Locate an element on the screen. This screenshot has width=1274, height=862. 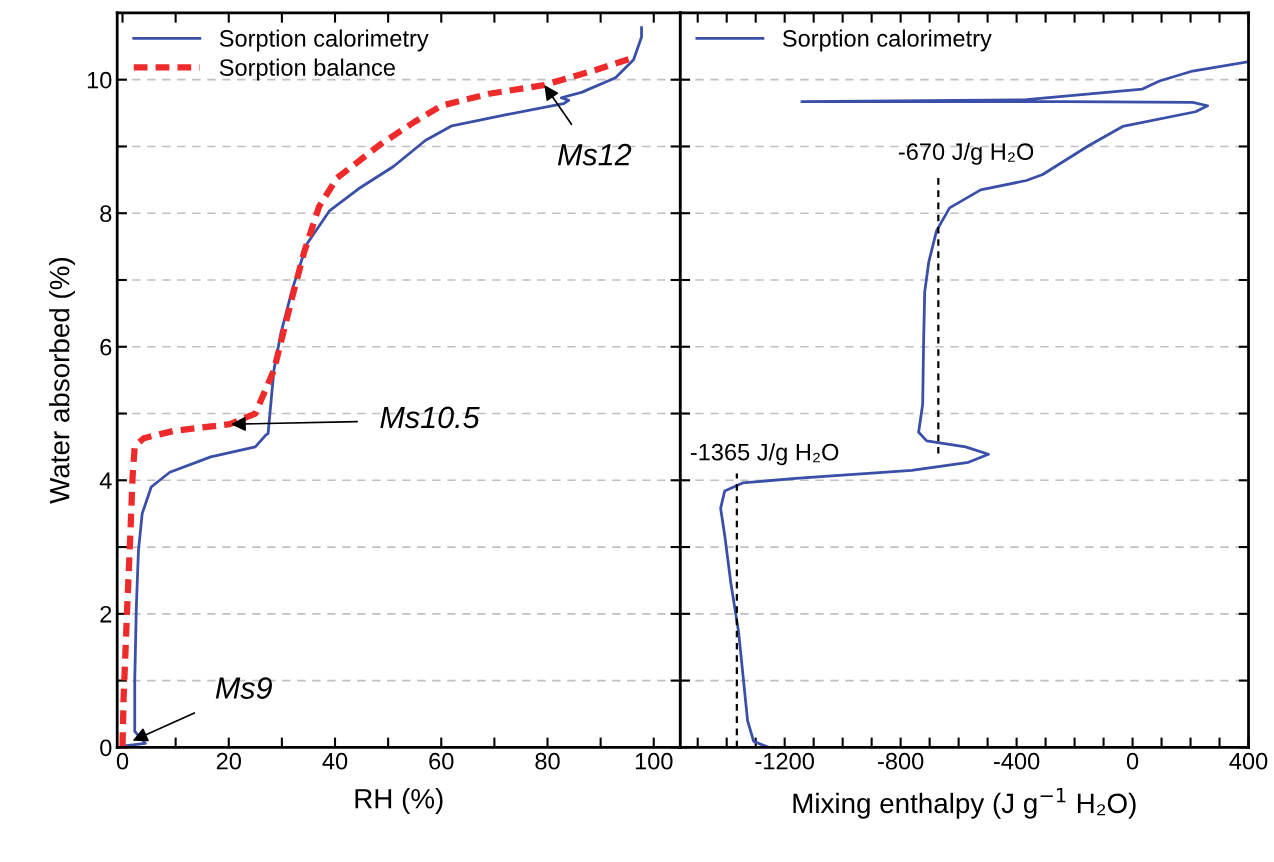
annotation: Ms10.5 is located at coordinates (430, 417).